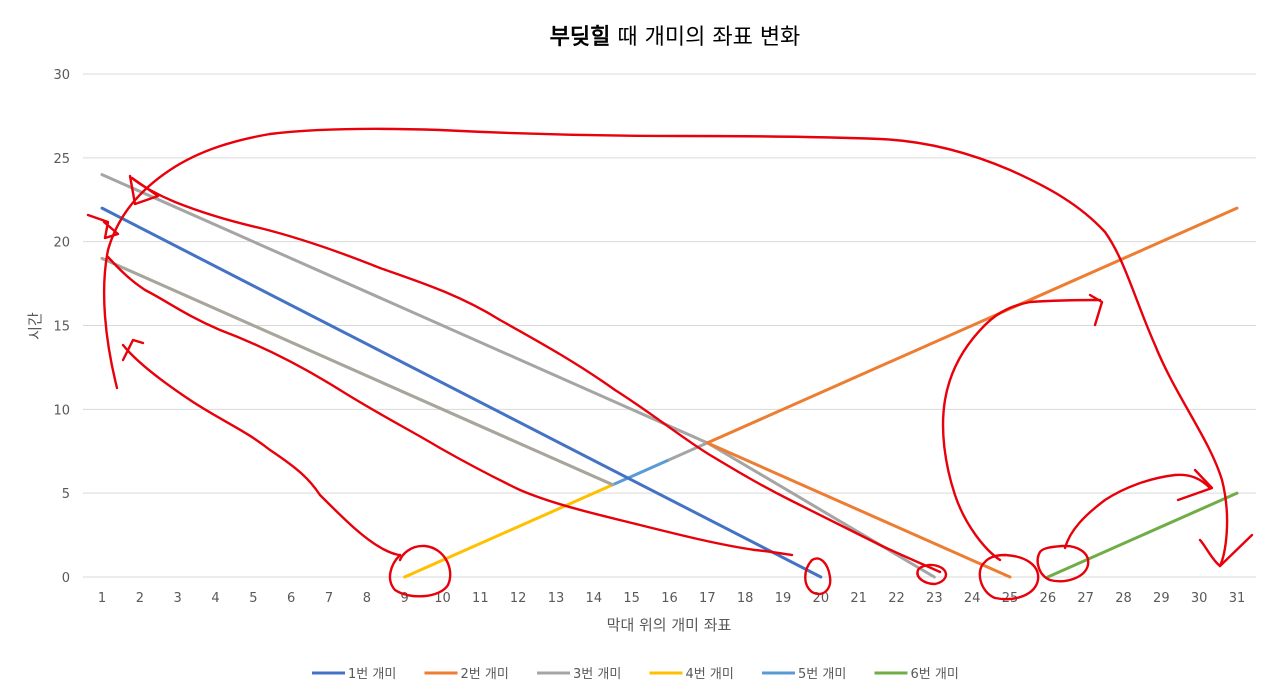 The width and height of the screenshot is (1275, 696). Describe the element at coordinates (710, 674) in the screenshot. I see `legend-label: 4번 개미` at that location.